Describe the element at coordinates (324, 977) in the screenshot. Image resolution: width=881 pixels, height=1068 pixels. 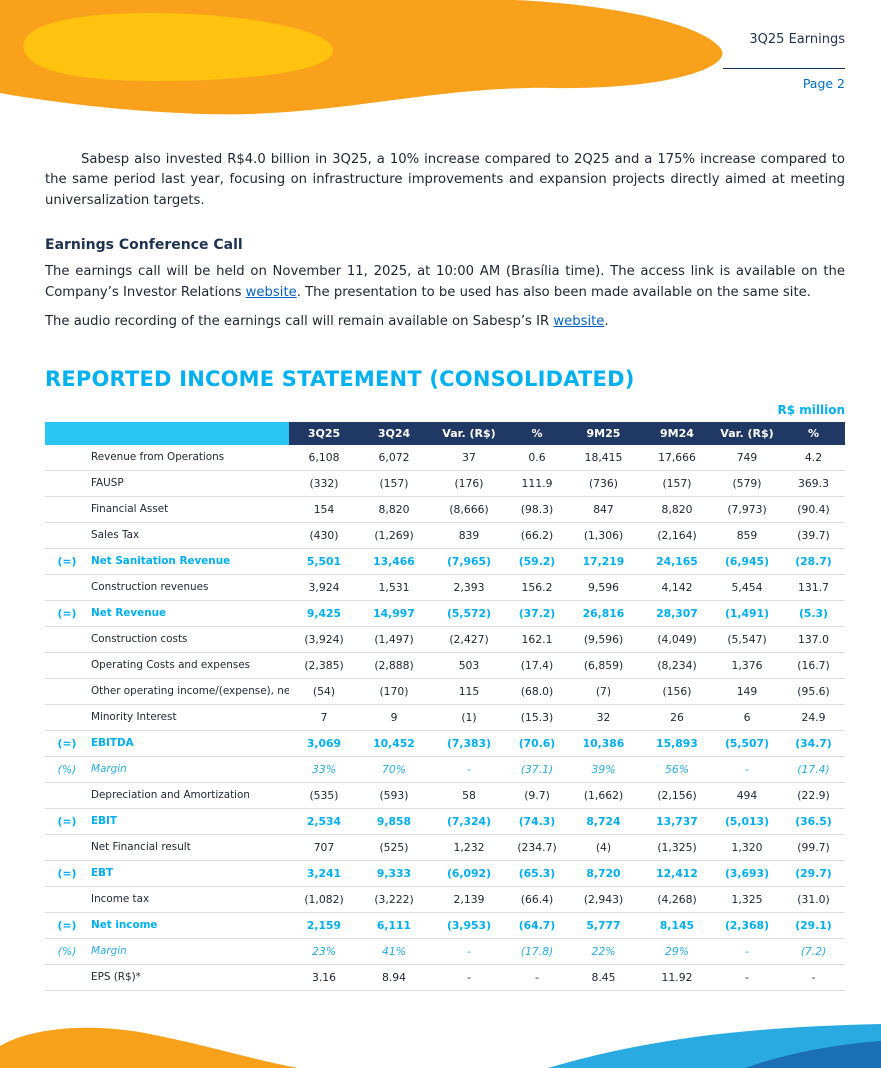
I see `cell-value: 3.16` at that location.